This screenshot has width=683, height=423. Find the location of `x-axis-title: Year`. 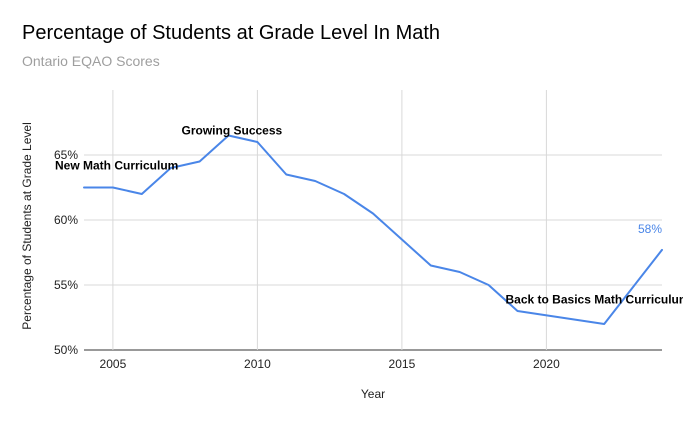

x-axis-title: Year is located at coordinates (373, 394).